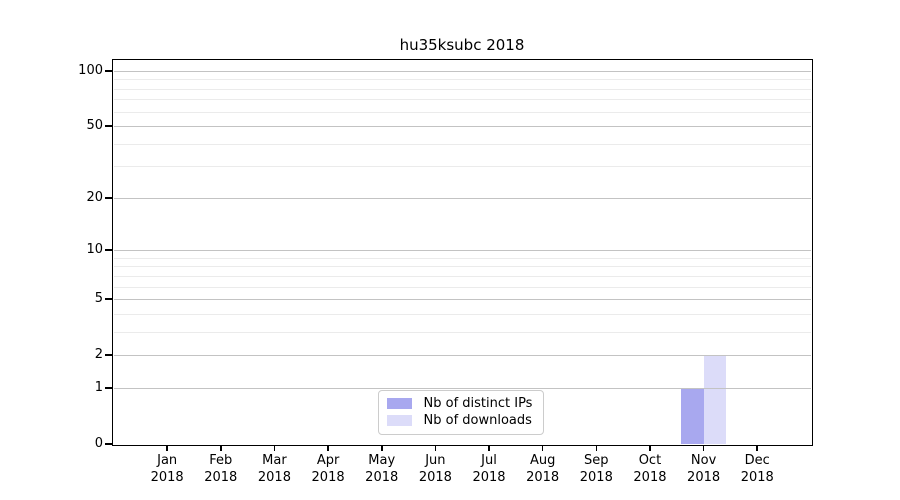 This screenshot has width=900, height=500. What do you see at coordinates (435, 448) in the screenshot?
I see `x-axis-tick-jun-2018` at bounding box center [435, 448].